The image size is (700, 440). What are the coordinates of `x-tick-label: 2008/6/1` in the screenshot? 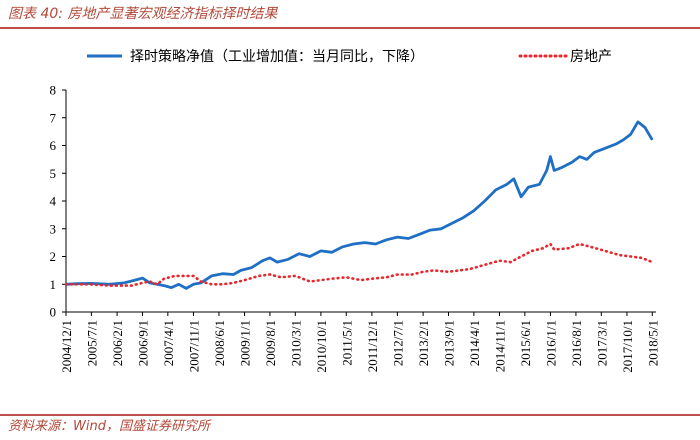 It's located at (219, 343).